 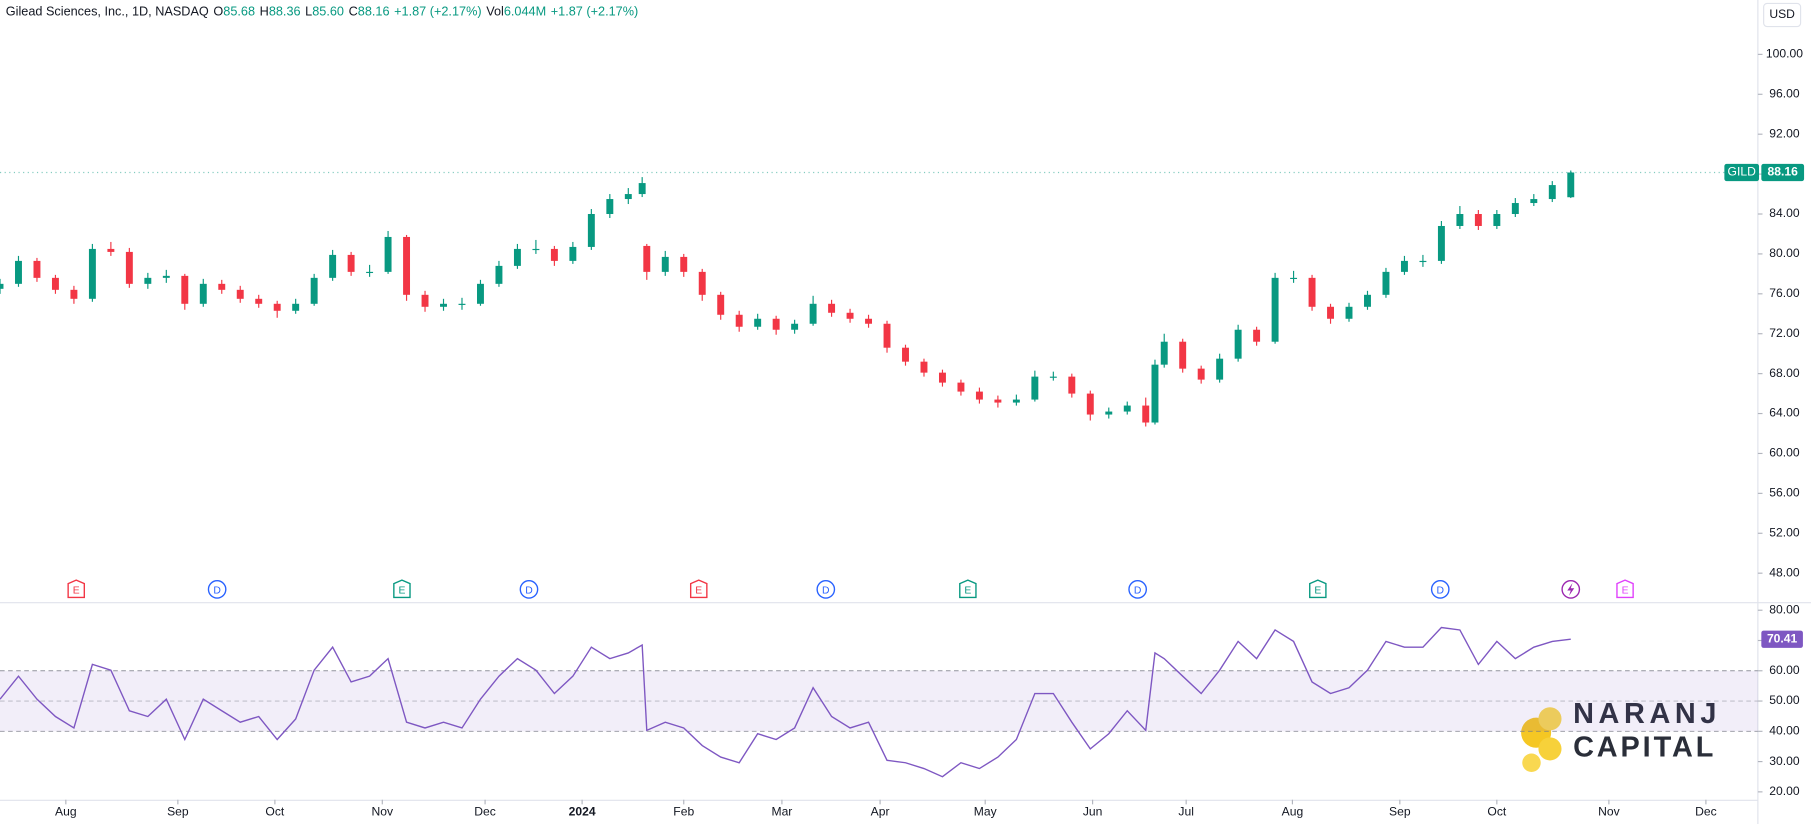 What do you see at coordinates (1784, 572) in the screenshot?
I see `y-tick-label: 48.00` at bounding box center [1784, 572].